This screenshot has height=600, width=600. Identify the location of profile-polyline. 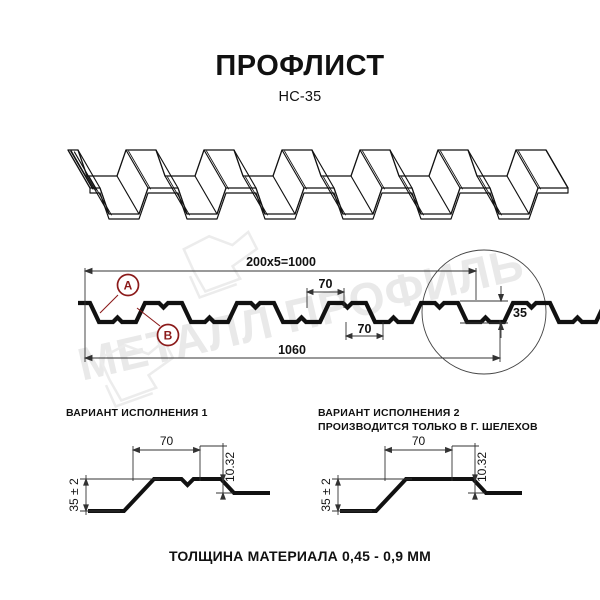
(339, 312).